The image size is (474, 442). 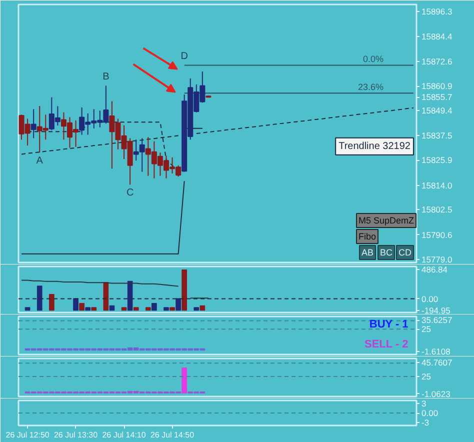 I want to click on y-tick-label: 15872.6, so click(x=437, y=61).